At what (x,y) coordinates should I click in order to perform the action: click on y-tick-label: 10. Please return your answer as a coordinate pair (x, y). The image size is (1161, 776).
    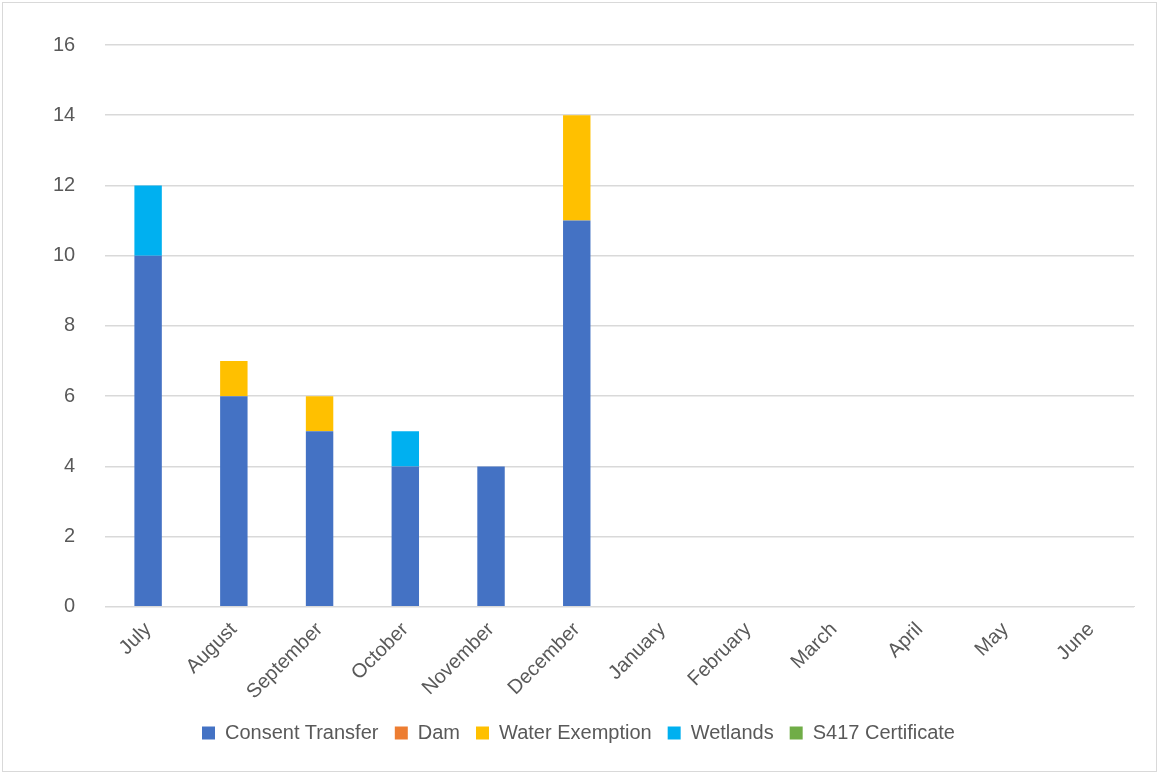
    Looking at the image, I should click on (64, 254).